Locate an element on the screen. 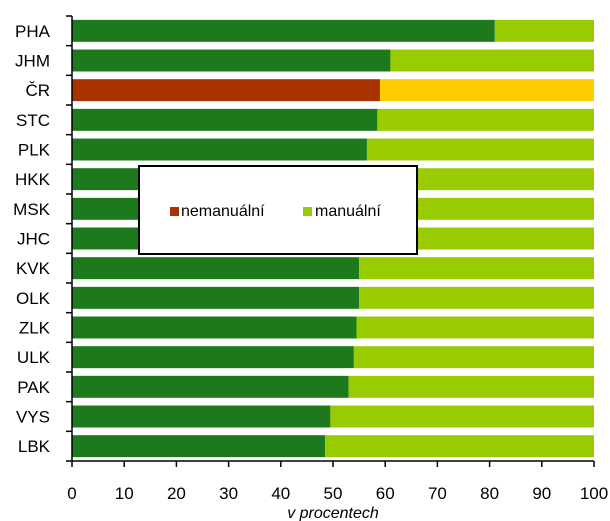 The image size is (610, 521). x-tick-label-70: 70 is located at coordinates (437, 493).